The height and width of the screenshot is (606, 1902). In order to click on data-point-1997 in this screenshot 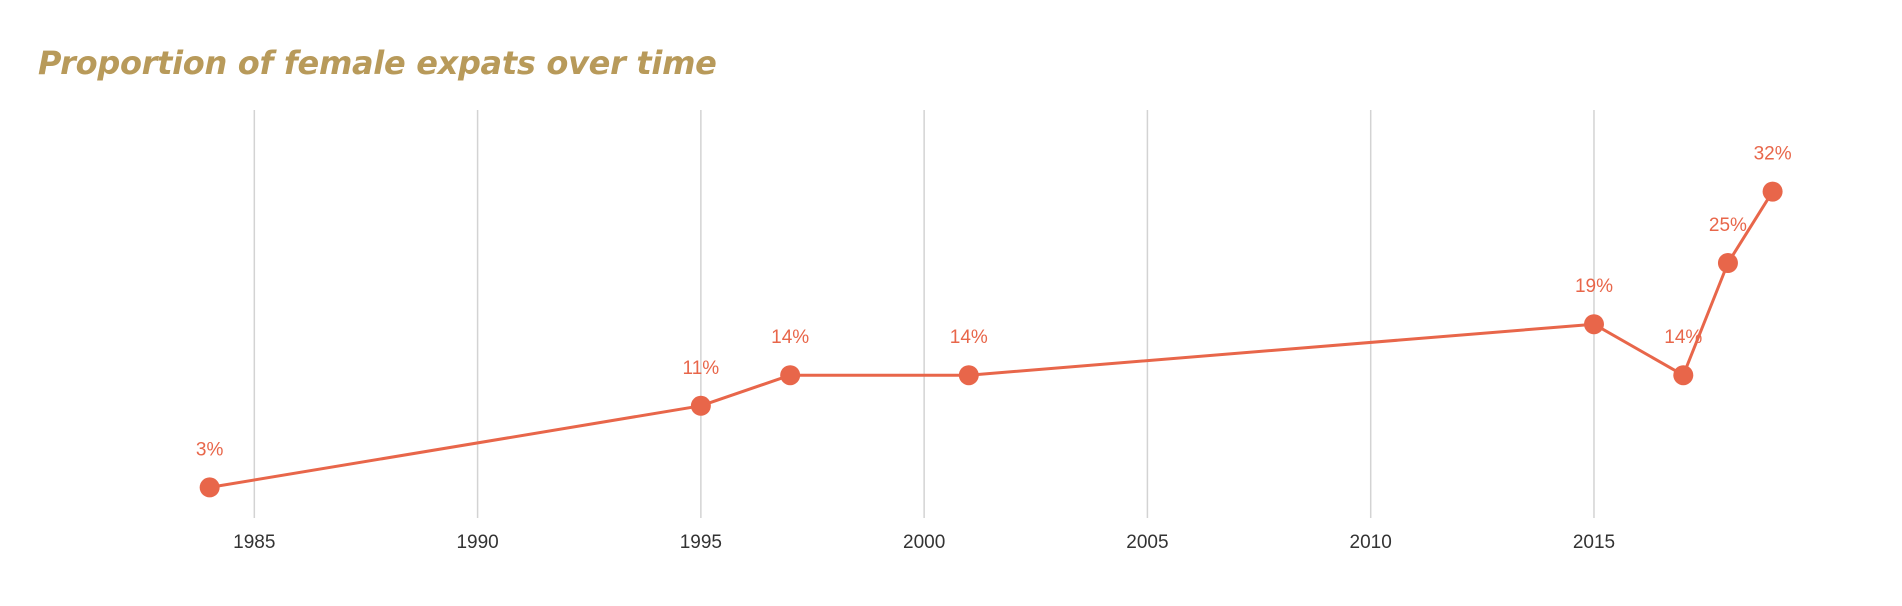, I will do `click(790, 375)`.